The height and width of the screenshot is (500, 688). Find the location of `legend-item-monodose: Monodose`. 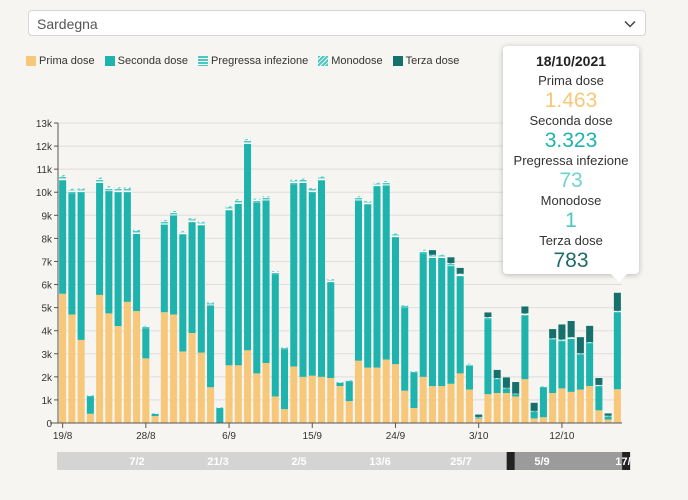

legend-item-monodose: Monodose is located at coordinates (350, 61).